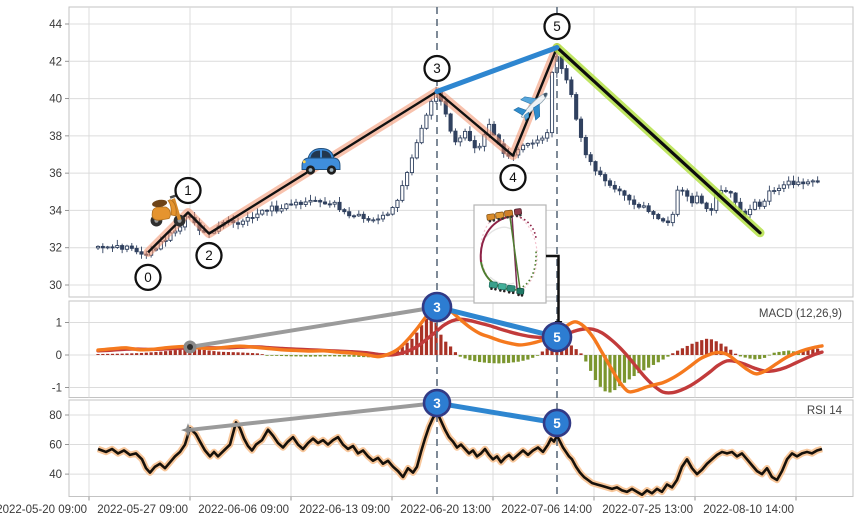 The width and height of the screenshot is (856, 520). I want to click on scooter-icon, so click(168, 207).